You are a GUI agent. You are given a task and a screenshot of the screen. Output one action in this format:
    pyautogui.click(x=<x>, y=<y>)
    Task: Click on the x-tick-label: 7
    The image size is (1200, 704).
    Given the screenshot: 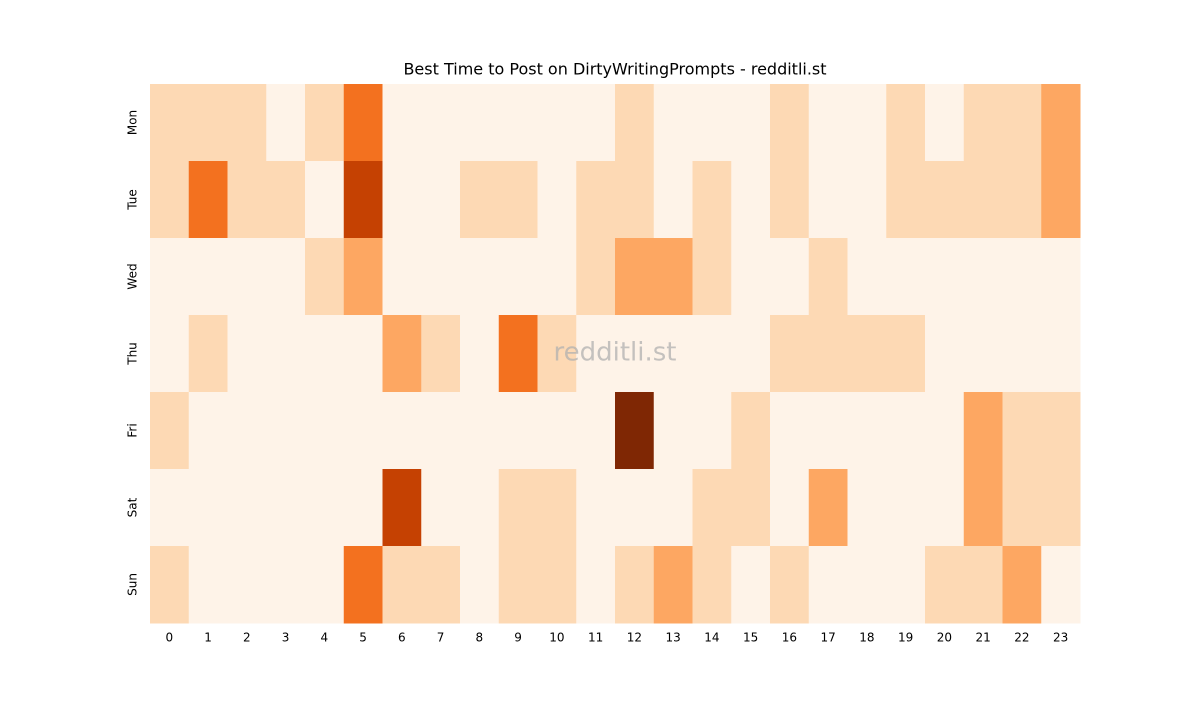 What is the action you would take?
    pyautogui.click(x=441, y=638)
    